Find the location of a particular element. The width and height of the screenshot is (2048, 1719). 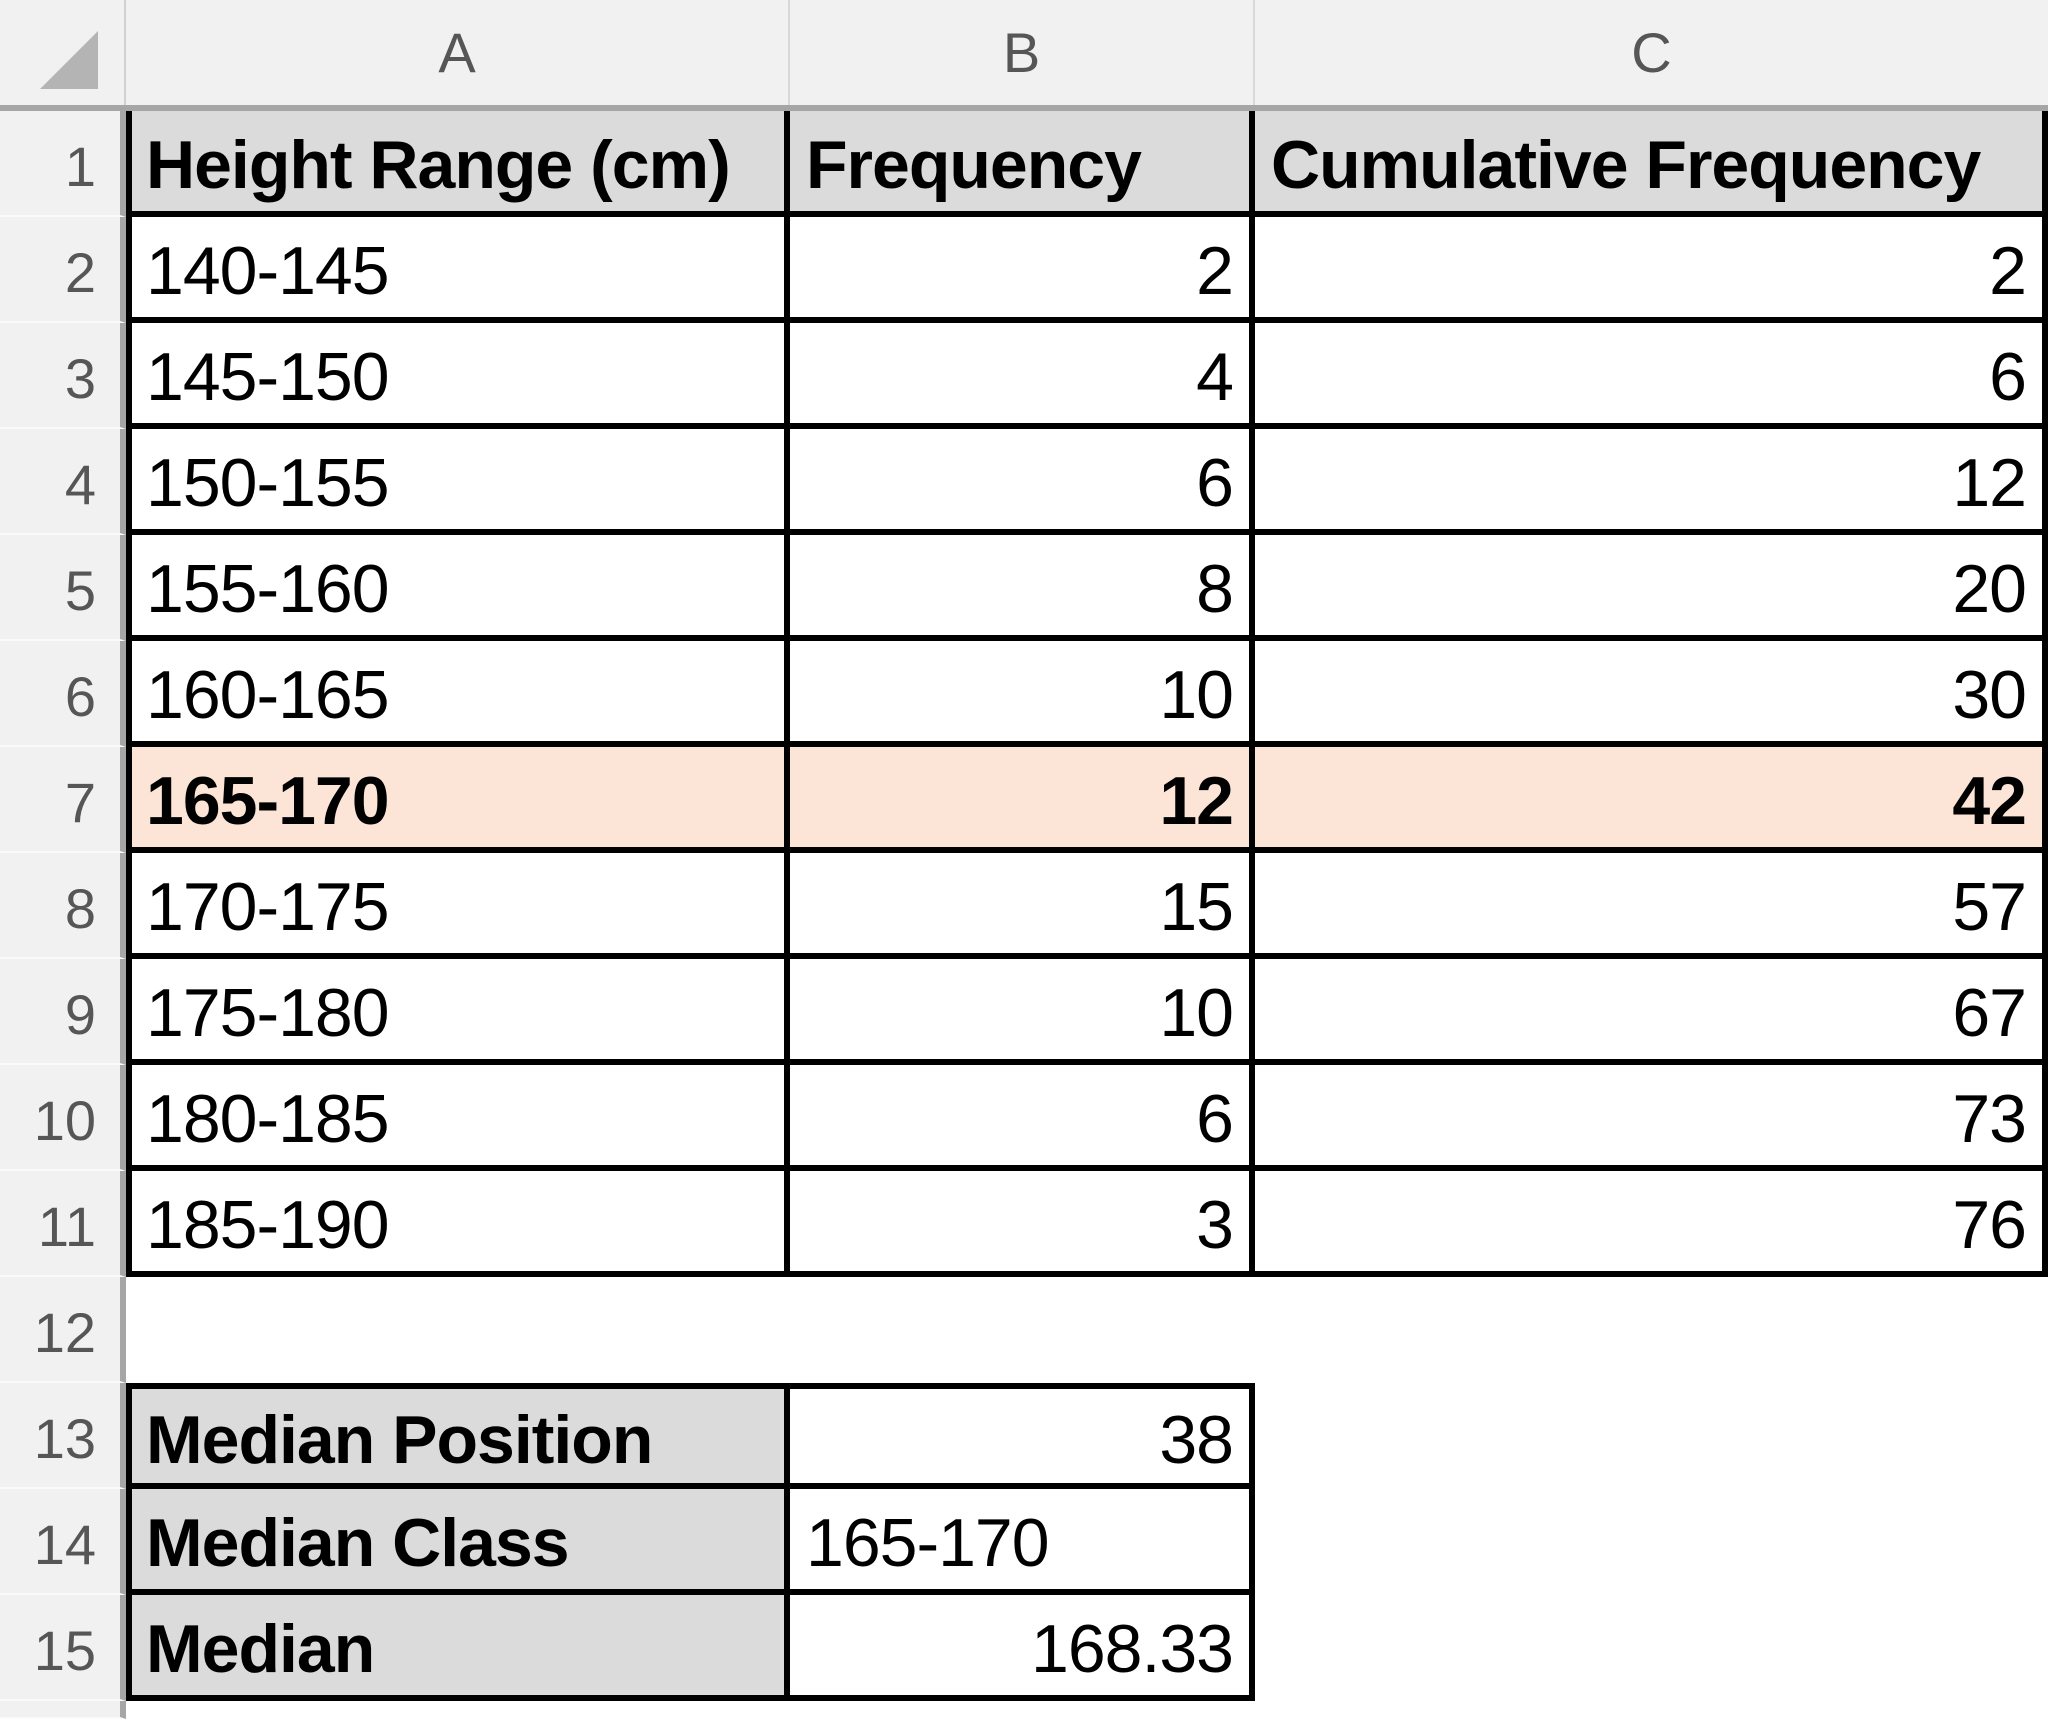

cell-C9: 67 is located at coordinates (1651, 1012).